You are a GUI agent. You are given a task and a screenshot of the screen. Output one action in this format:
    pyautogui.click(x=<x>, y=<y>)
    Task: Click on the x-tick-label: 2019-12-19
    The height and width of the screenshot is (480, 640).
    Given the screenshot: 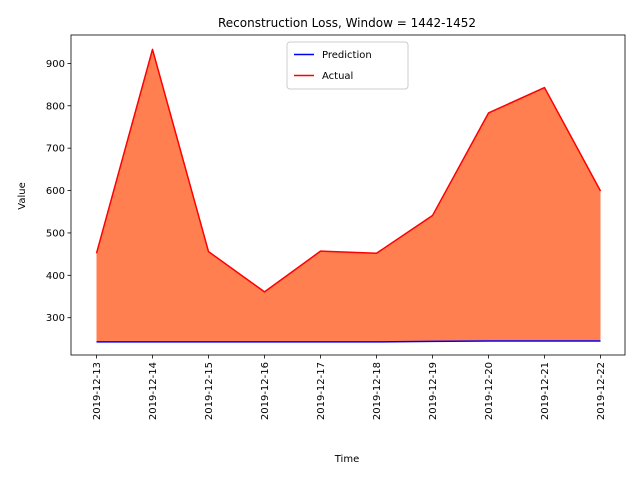 What is the action you would take?
    pyautogui.click(x=433, y=391)
    